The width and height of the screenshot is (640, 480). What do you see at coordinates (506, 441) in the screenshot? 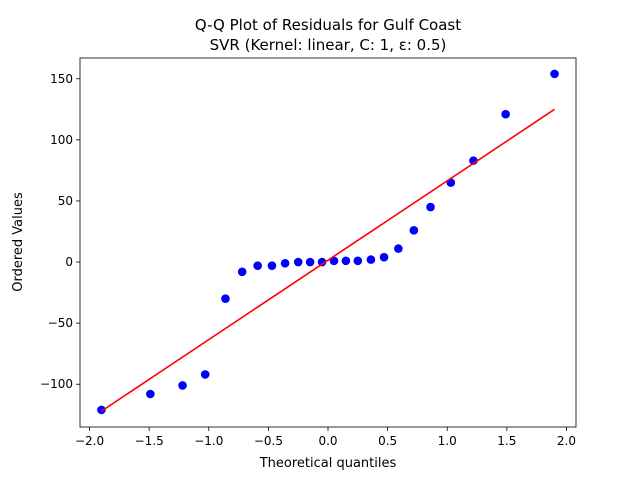
I see `x-tick-label: 1.5` at bounding box center [506, 441].